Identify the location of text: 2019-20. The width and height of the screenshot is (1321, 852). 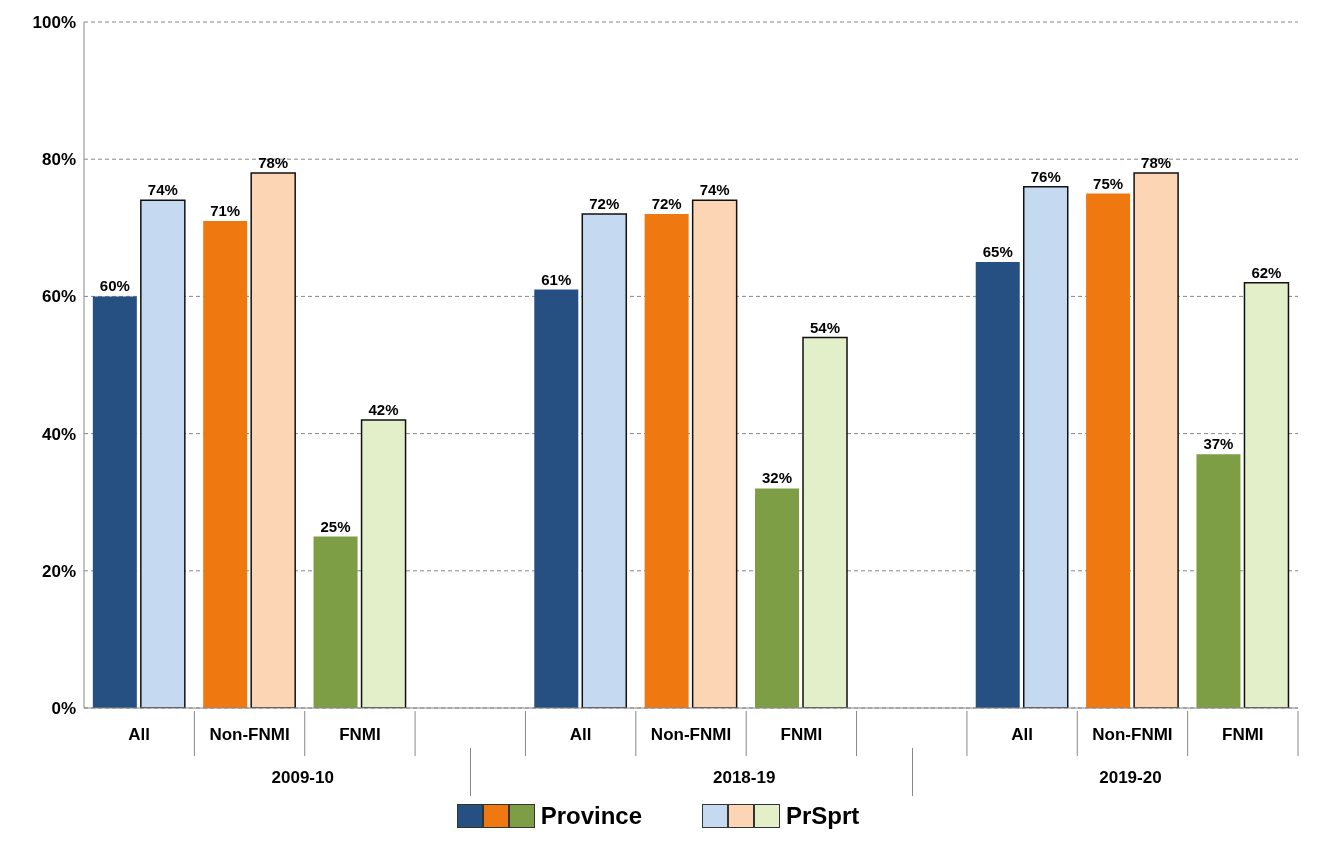
(1130, 778).